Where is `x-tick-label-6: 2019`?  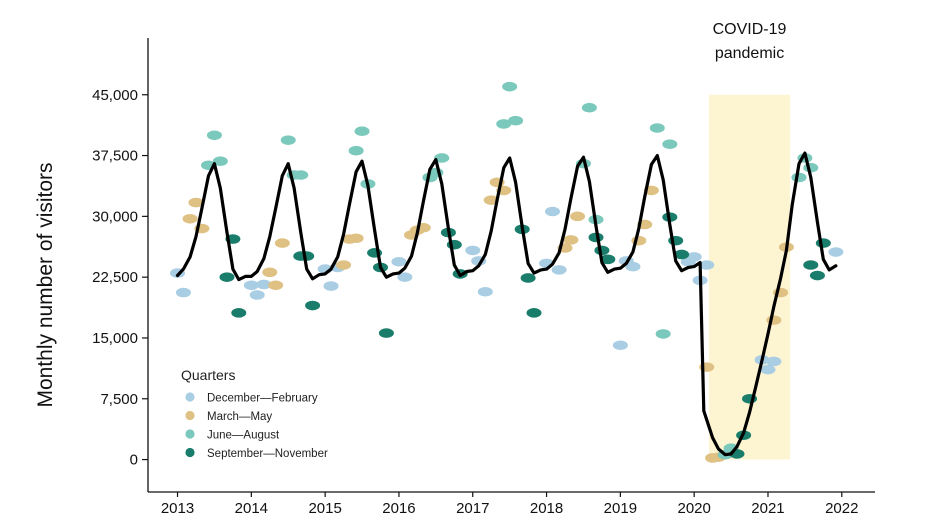
x-tick-label-6: 2019 is located at coordinates (620, 508).